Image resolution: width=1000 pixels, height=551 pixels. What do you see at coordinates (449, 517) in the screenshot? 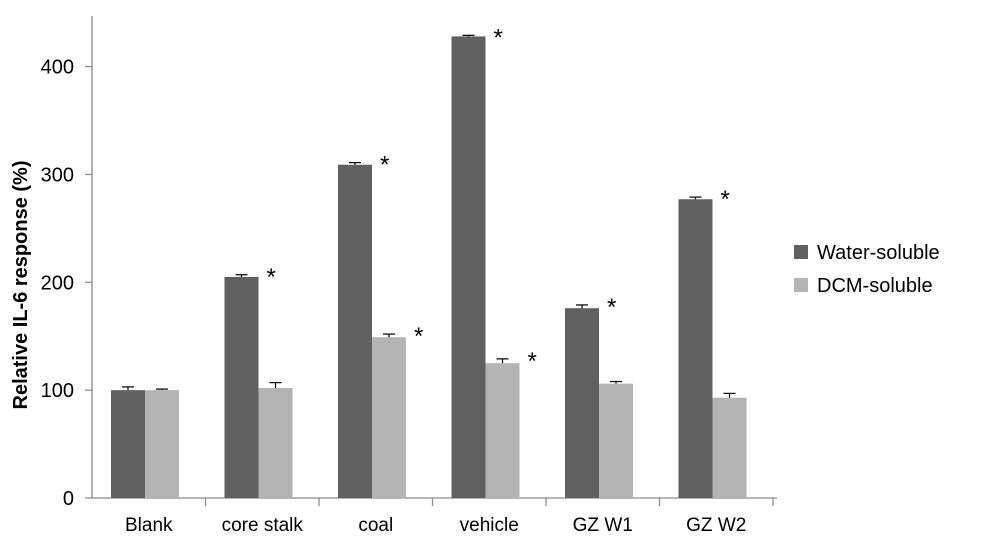
I see `x-ticks: Blank core stalk coal vehicle GZ W1 GZ W2` at bounding box center [449, 517].